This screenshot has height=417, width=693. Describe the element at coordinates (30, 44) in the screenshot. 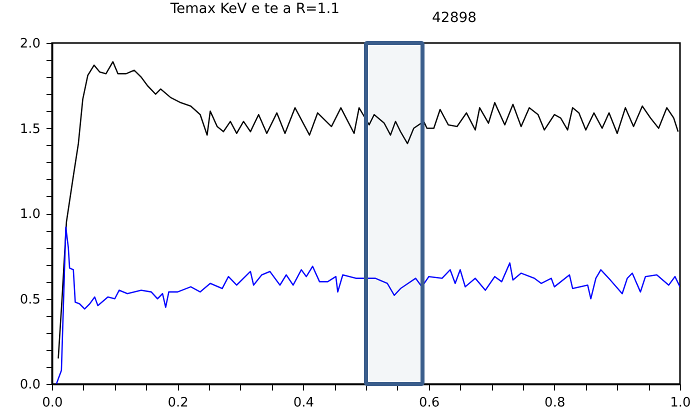

I see `y-tick-label: 2.0` at that location.